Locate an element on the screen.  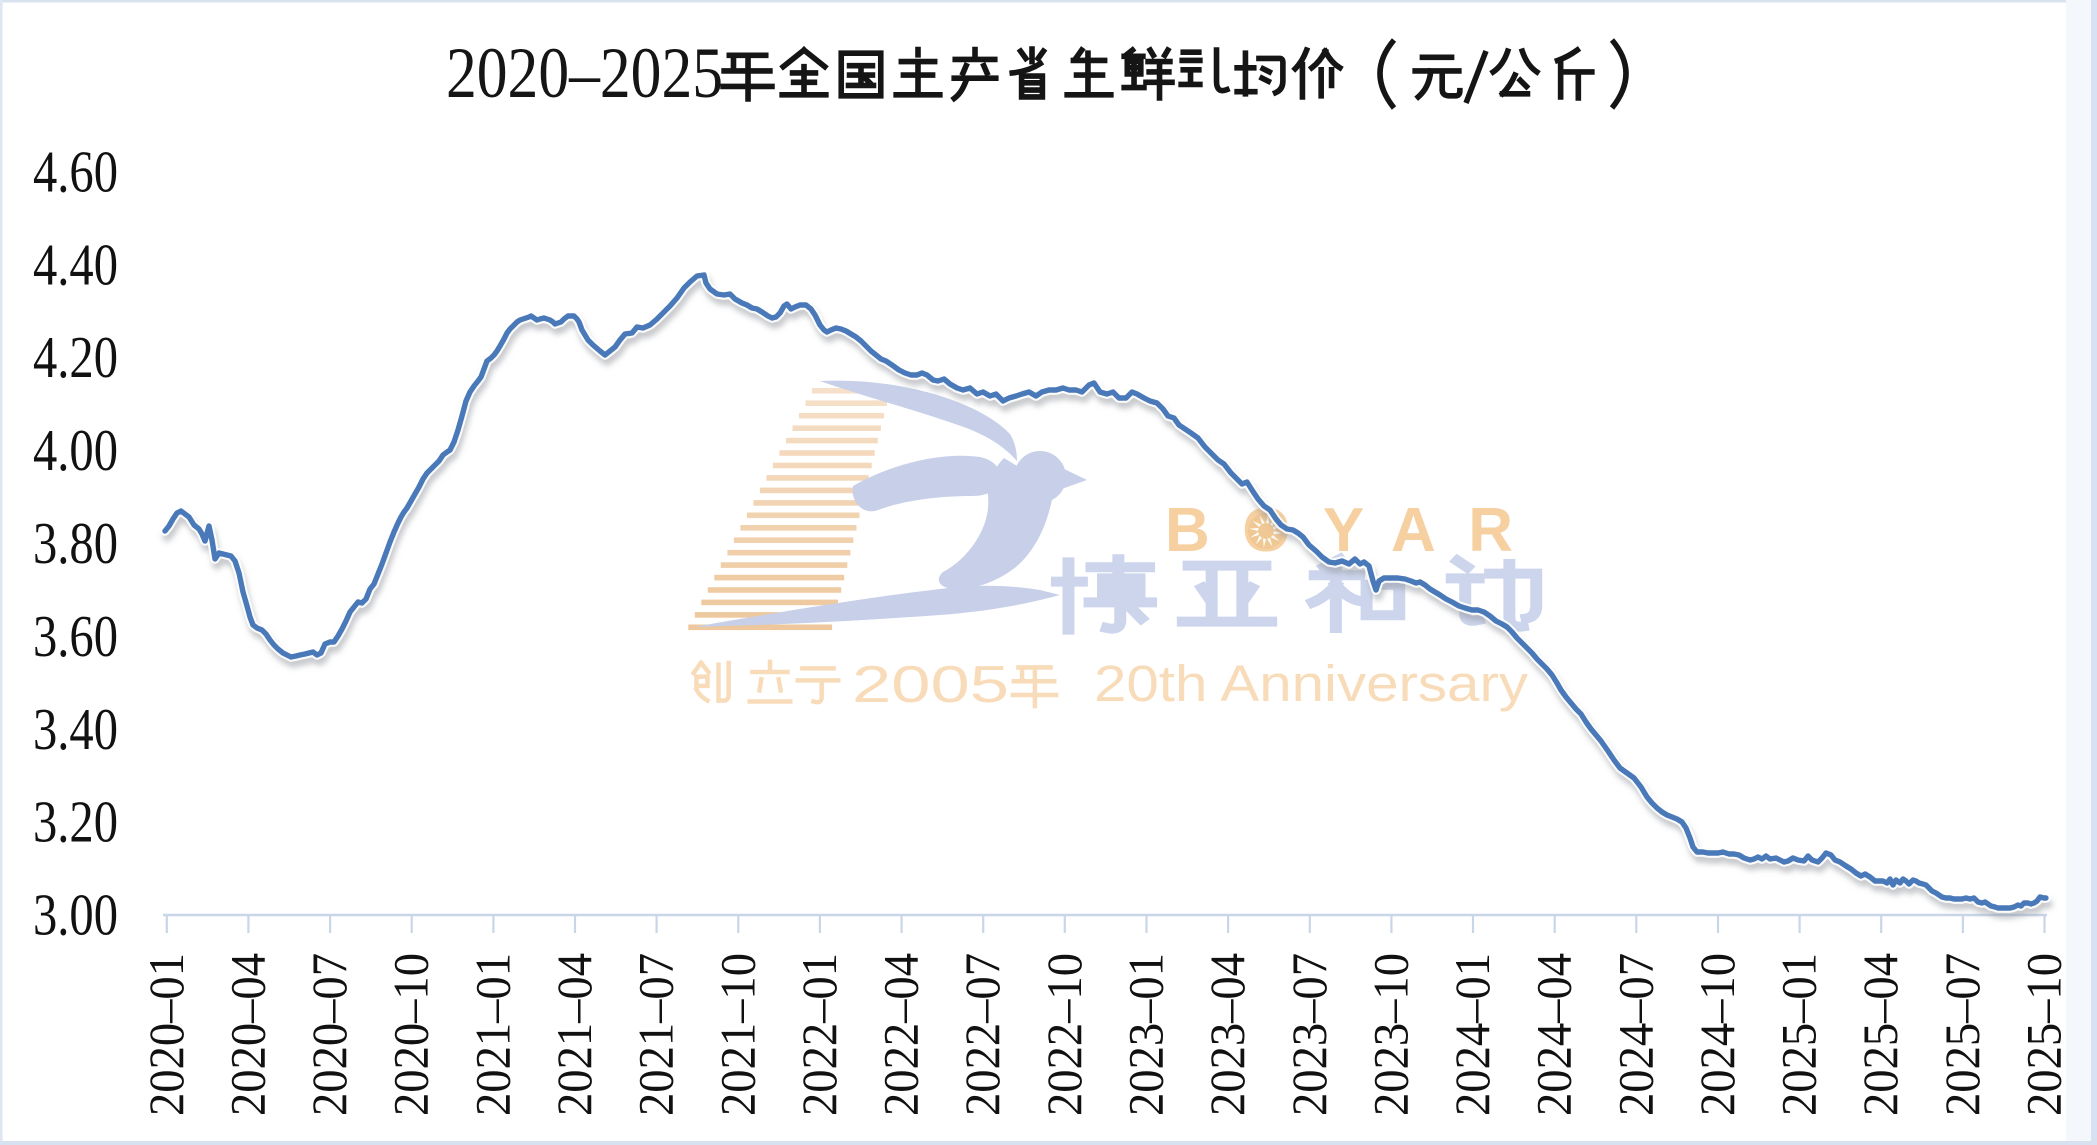
svg-text: 2025–04 is located at coordinates (1880, 1034).